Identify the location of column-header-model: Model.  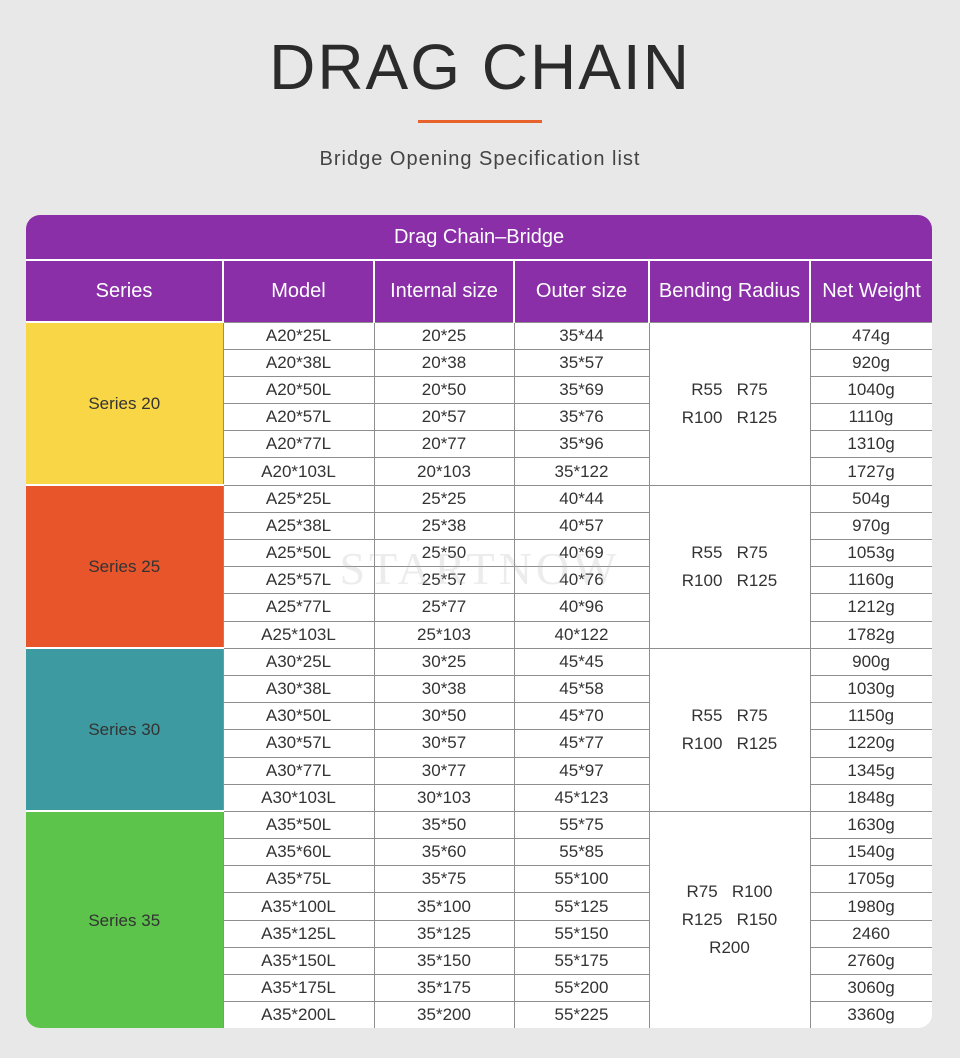
(299, 291).